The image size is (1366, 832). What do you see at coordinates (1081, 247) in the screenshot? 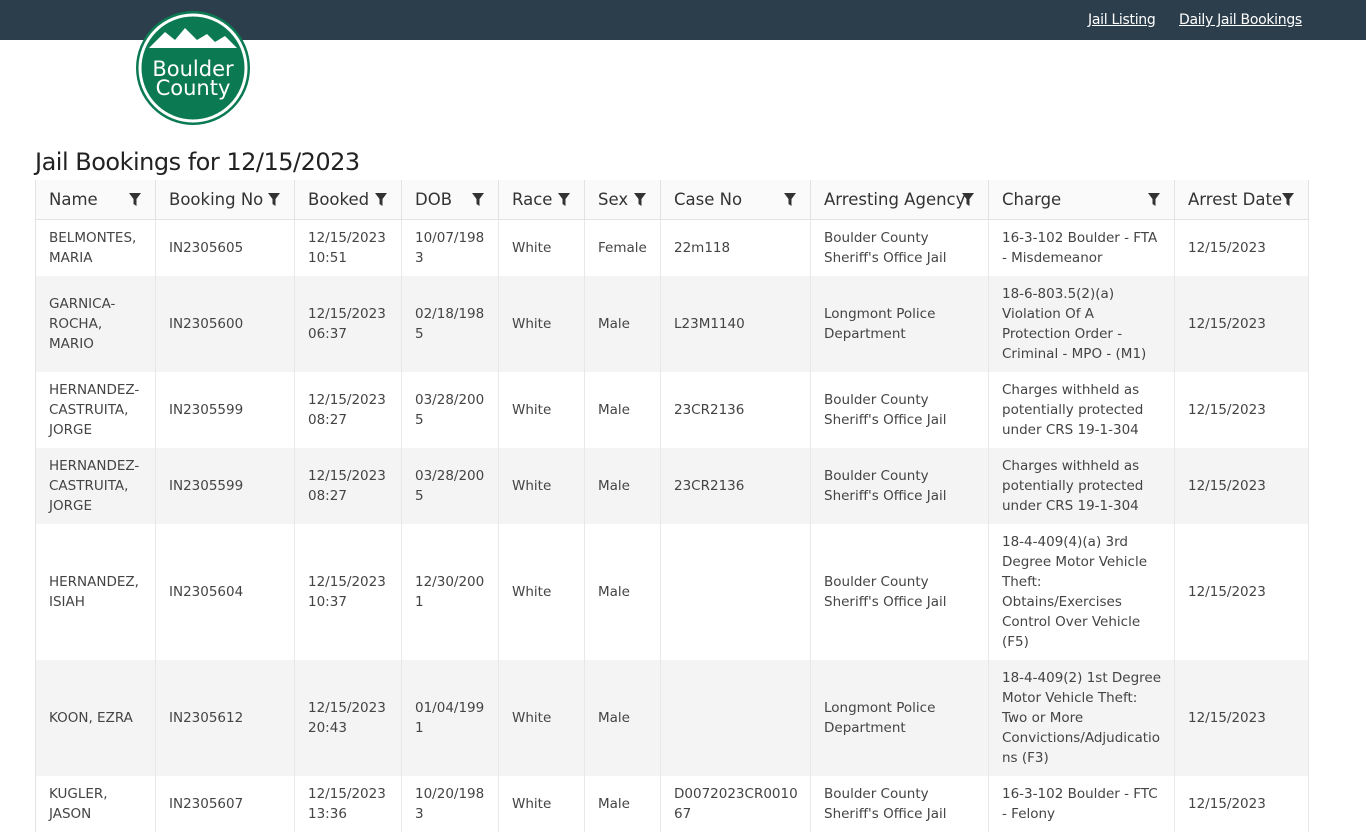
I see `table-cell: 16-3-102 Boulder - FTA - Misdemeanor` at bounding box center [1081, 247].